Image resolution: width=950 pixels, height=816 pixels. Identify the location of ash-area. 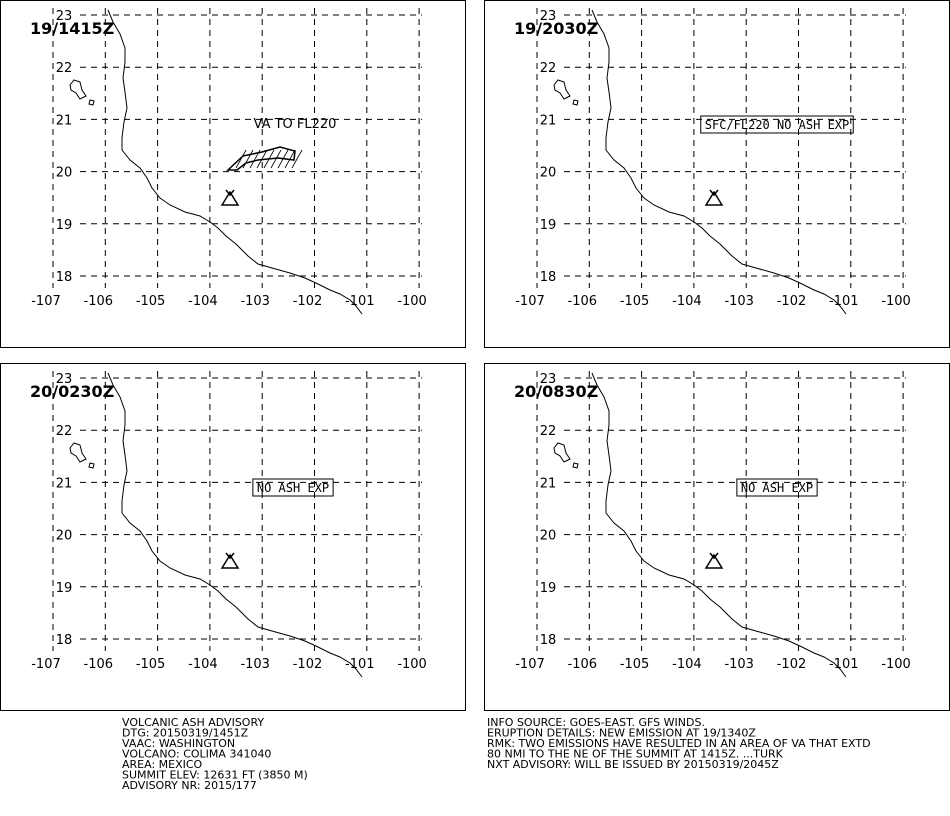
(261, 158).